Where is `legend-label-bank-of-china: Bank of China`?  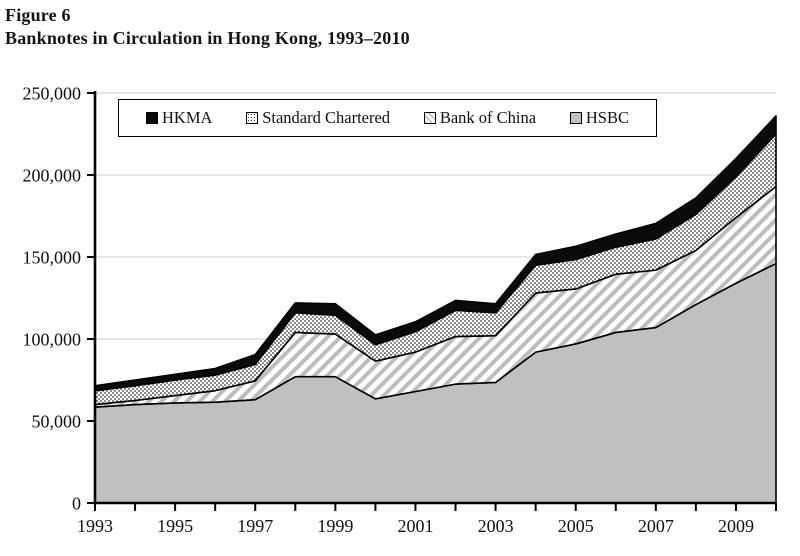
legend-label-bank-of-china: Bank of China is located at coordinates (488, 117).